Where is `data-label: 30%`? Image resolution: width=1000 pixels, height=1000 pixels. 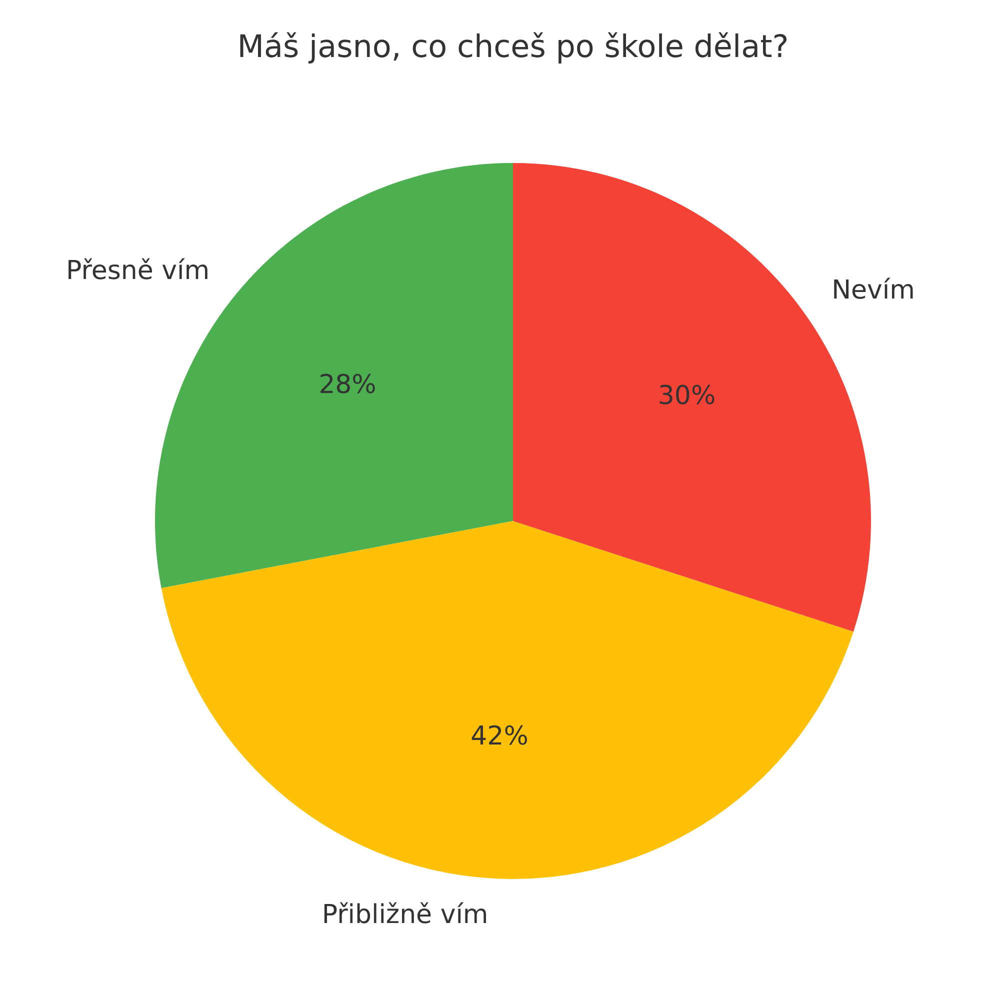 data-label: 30% is located at coordinates (687, 395).